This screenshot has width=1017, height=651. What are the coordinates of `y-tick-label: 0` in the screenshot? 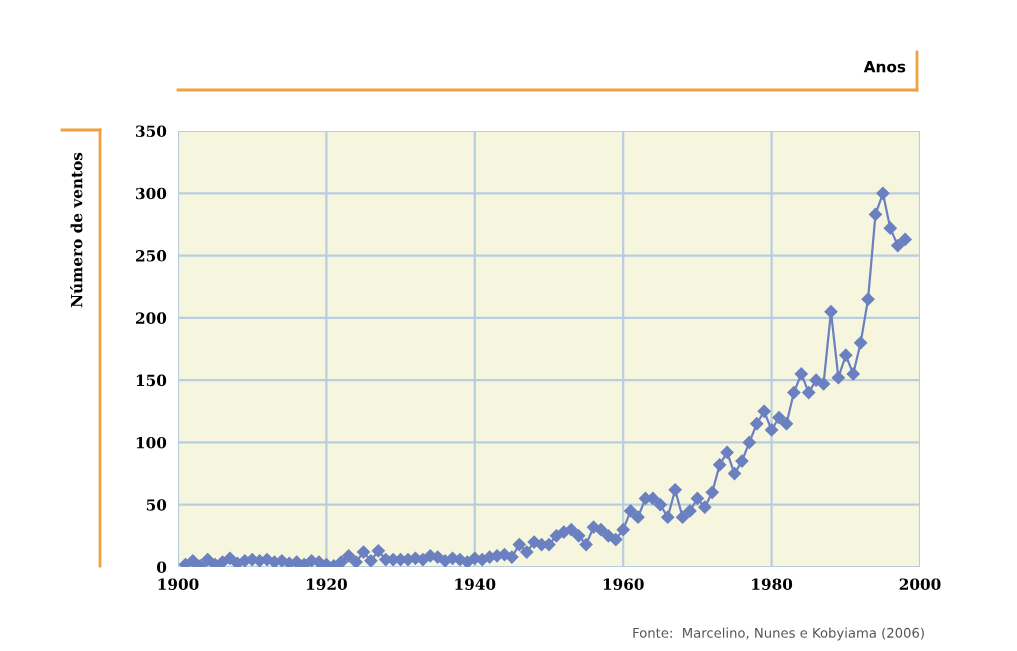 It's located at (161, 567).